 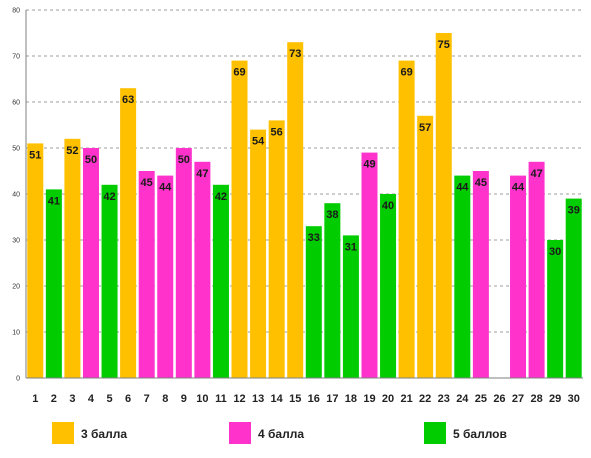 I want to click on x-tick-label-26: 26, so click(x=499, y=399).